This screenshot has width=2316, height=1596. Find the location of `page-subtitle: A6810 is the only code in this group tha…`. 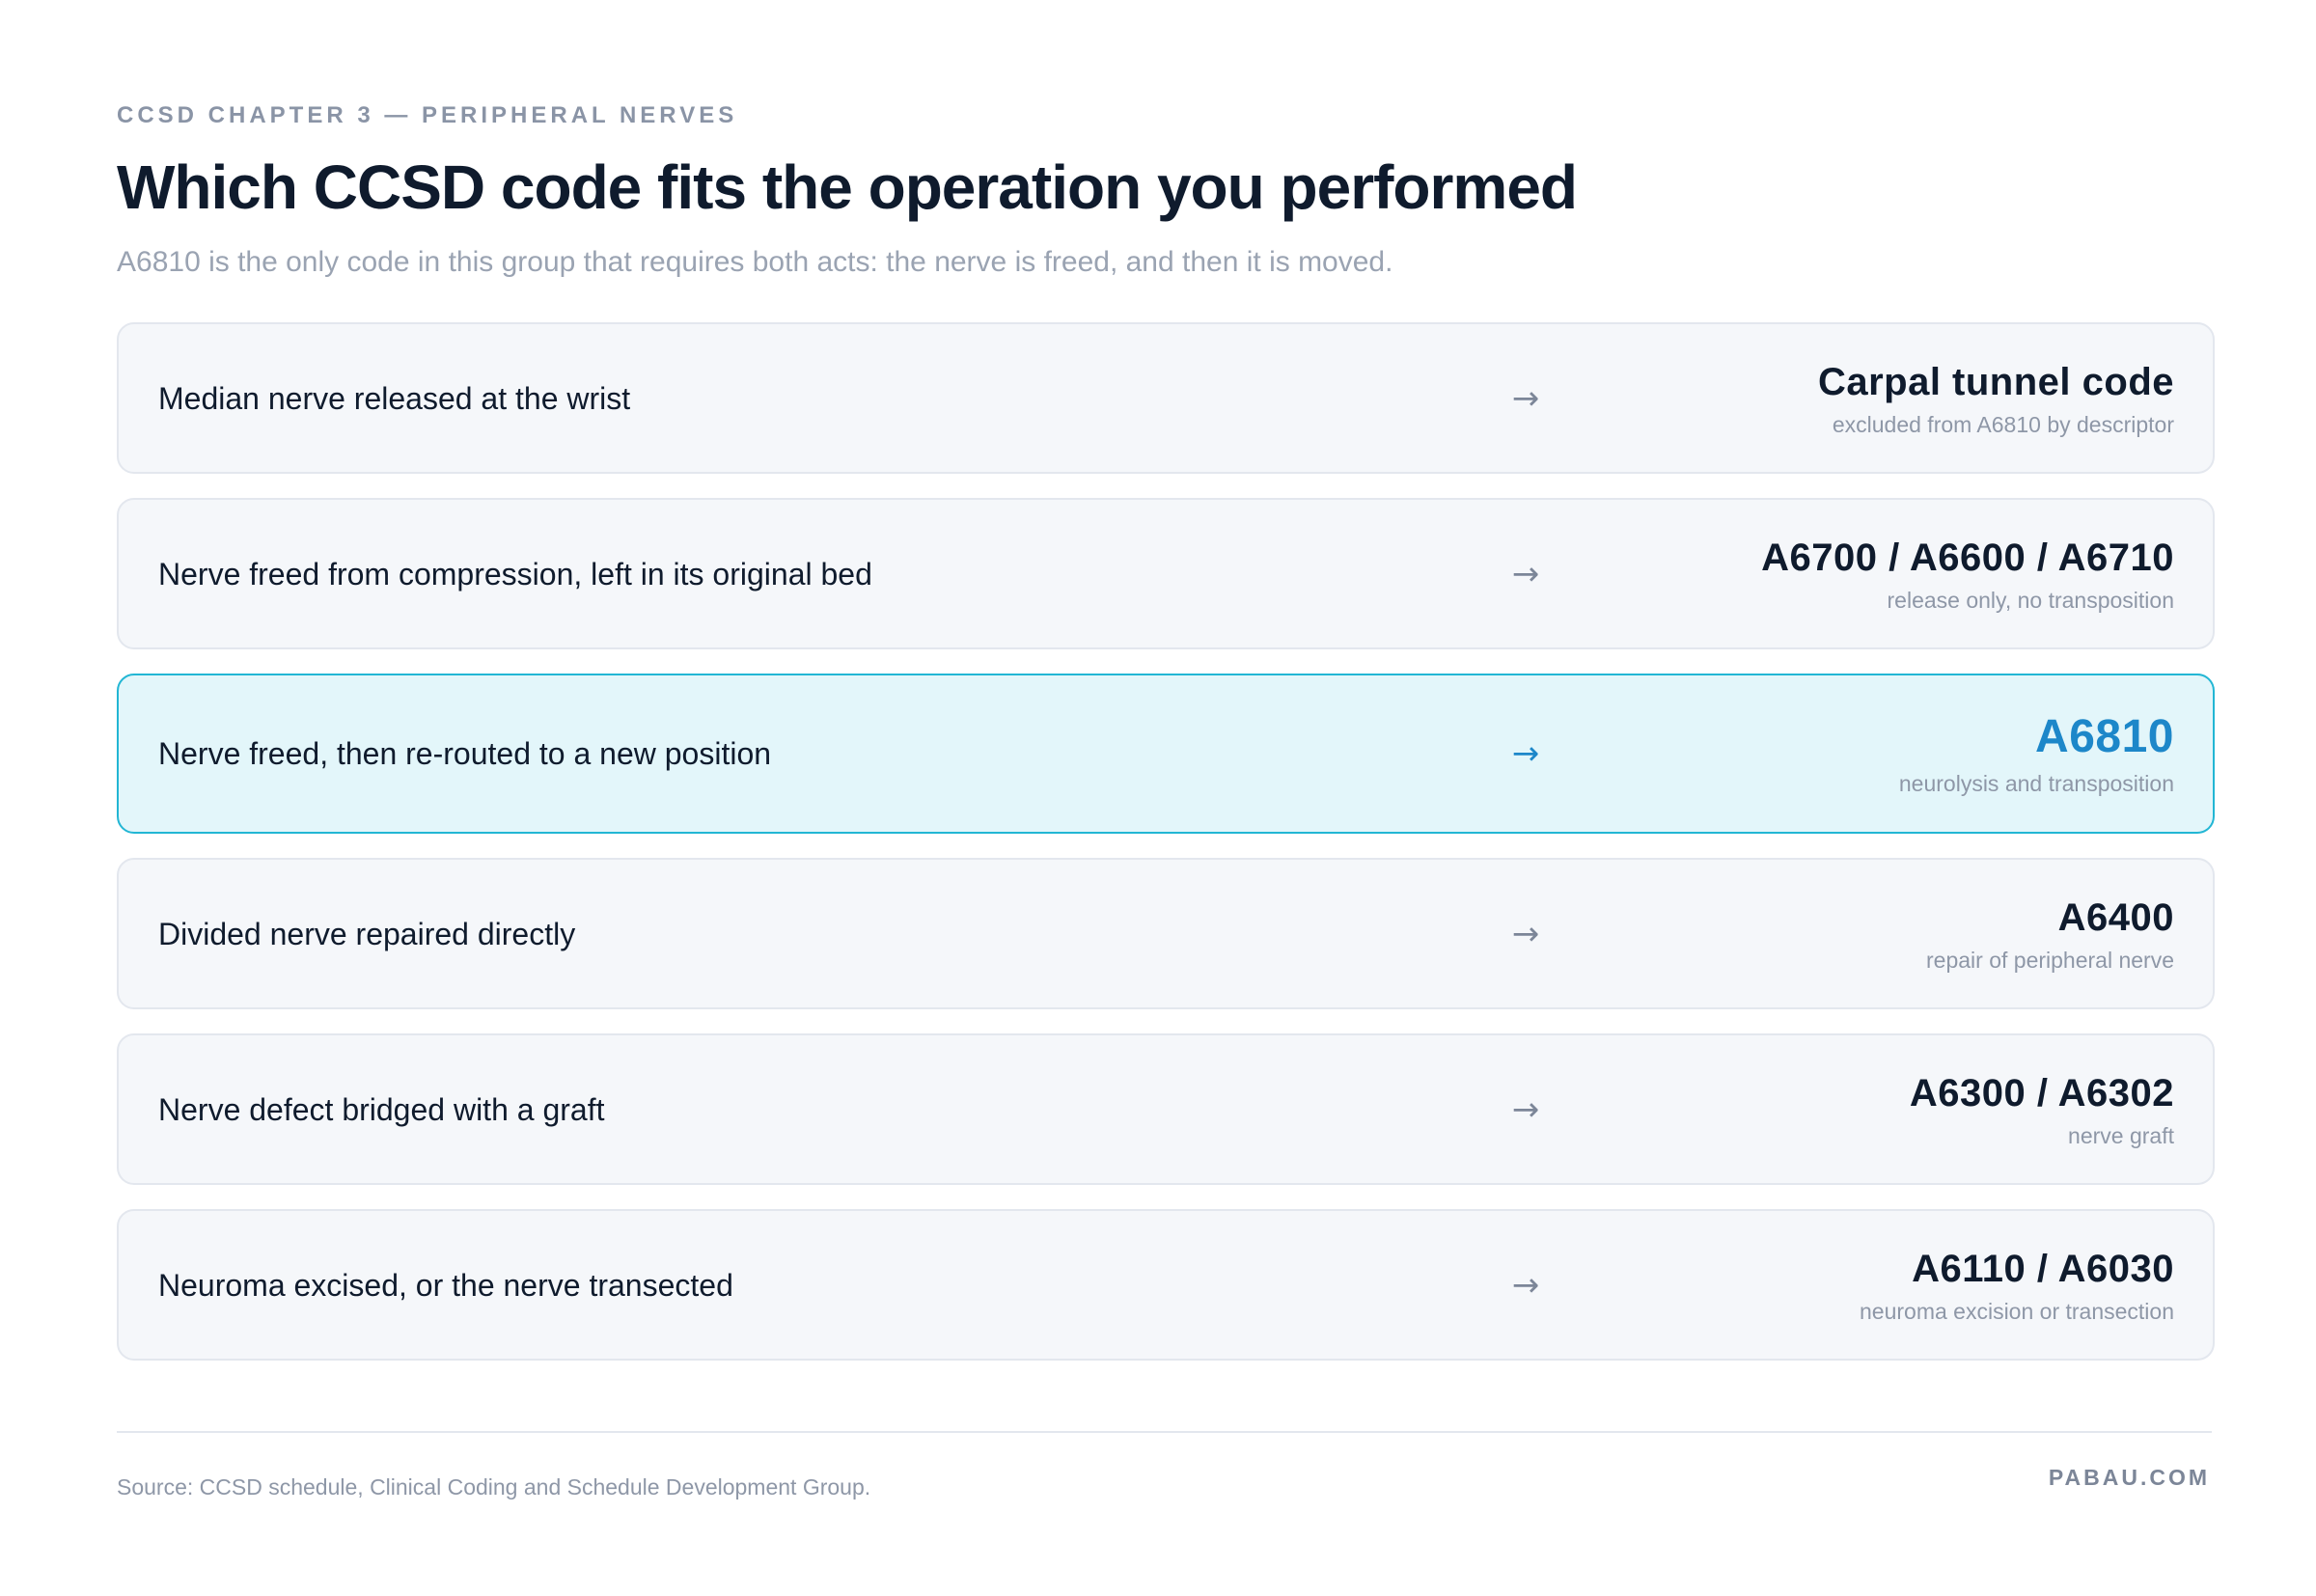

page-subtitle: A6810 is the only code in this group tha… is located at coordinates (755, 262).